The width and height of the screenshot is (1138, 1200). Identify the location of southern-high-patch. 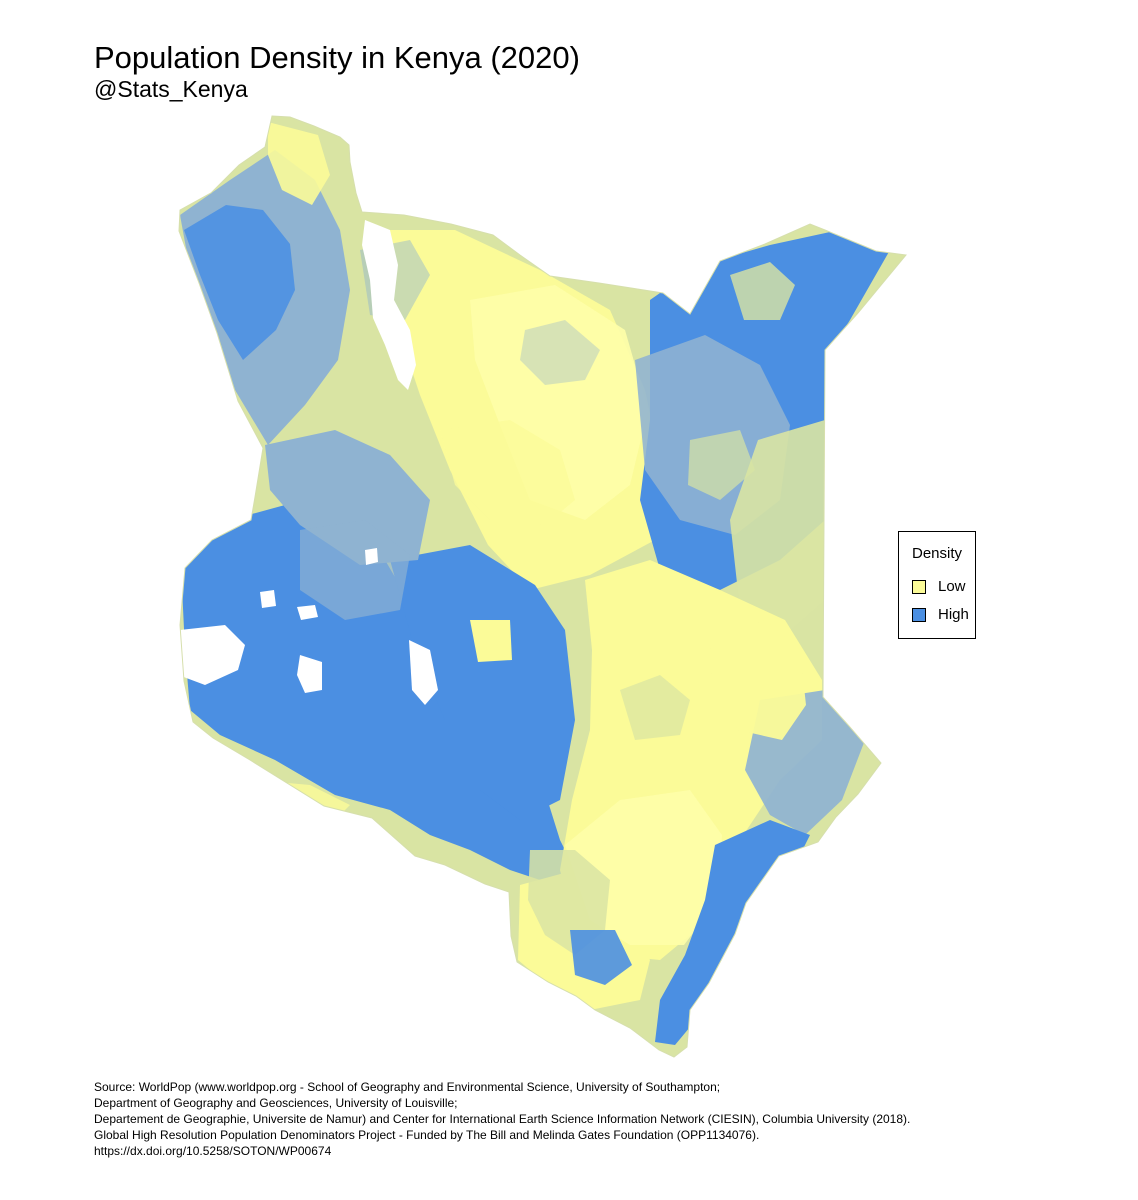
(601, 957).